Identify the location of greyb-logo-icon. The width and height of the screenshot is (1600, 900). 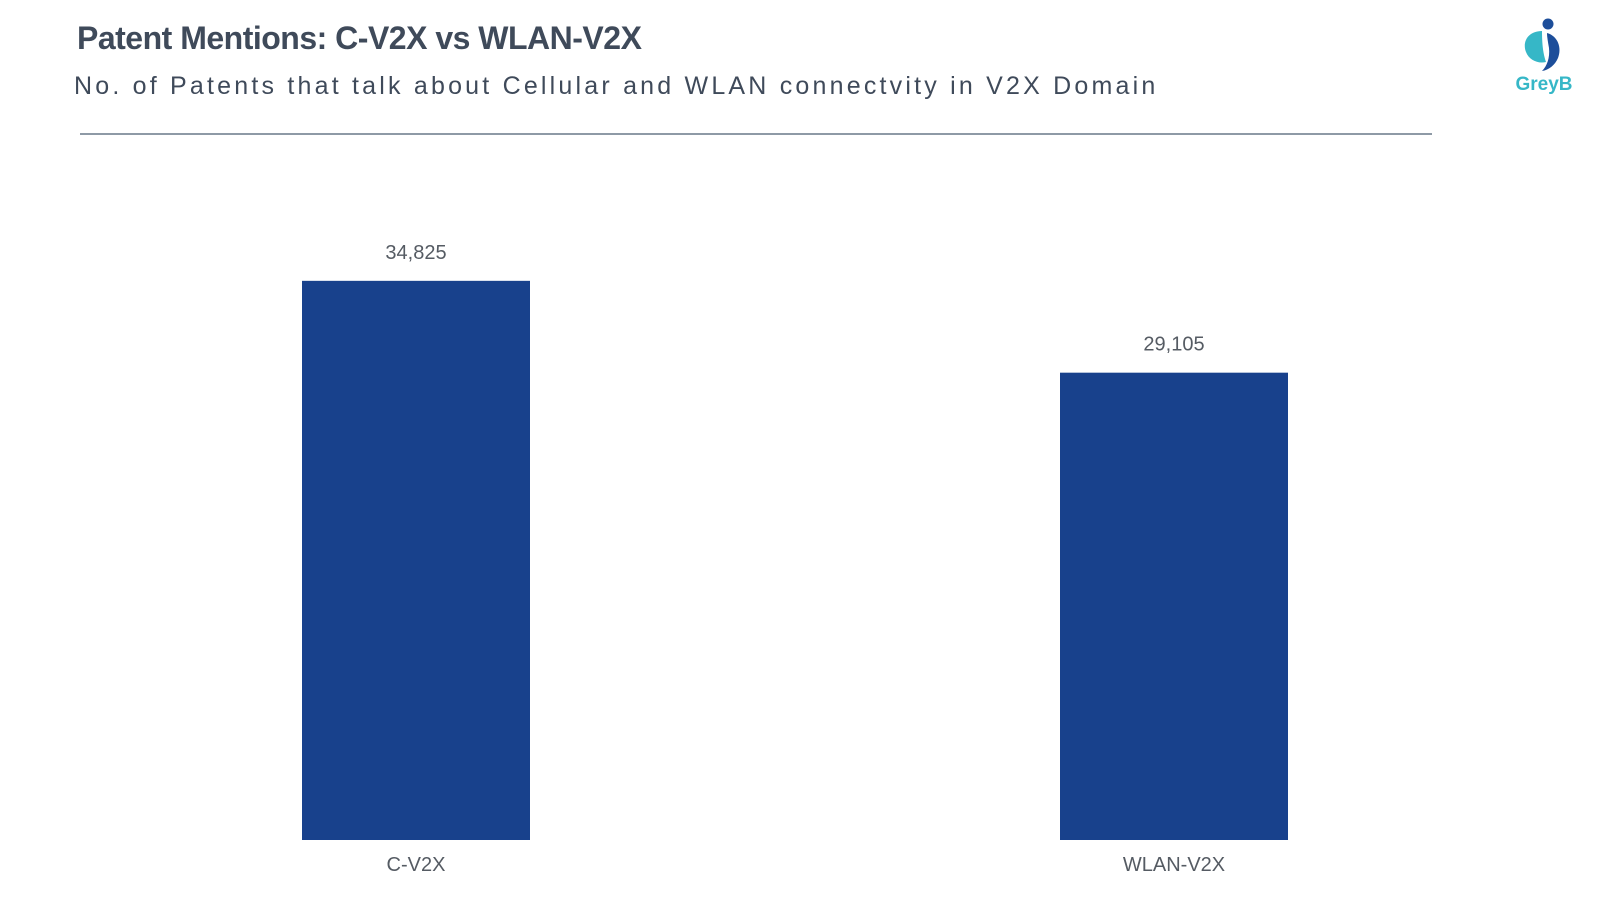
(1542, 44).